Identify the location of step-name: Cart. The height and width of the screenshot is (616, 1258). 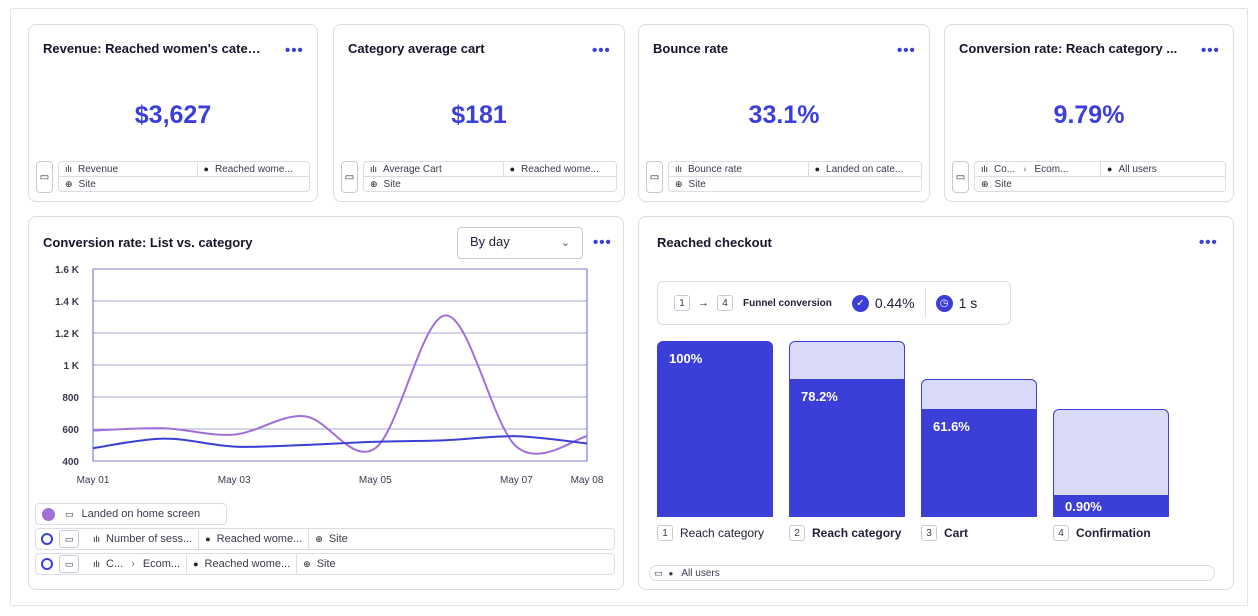
(956, 533).